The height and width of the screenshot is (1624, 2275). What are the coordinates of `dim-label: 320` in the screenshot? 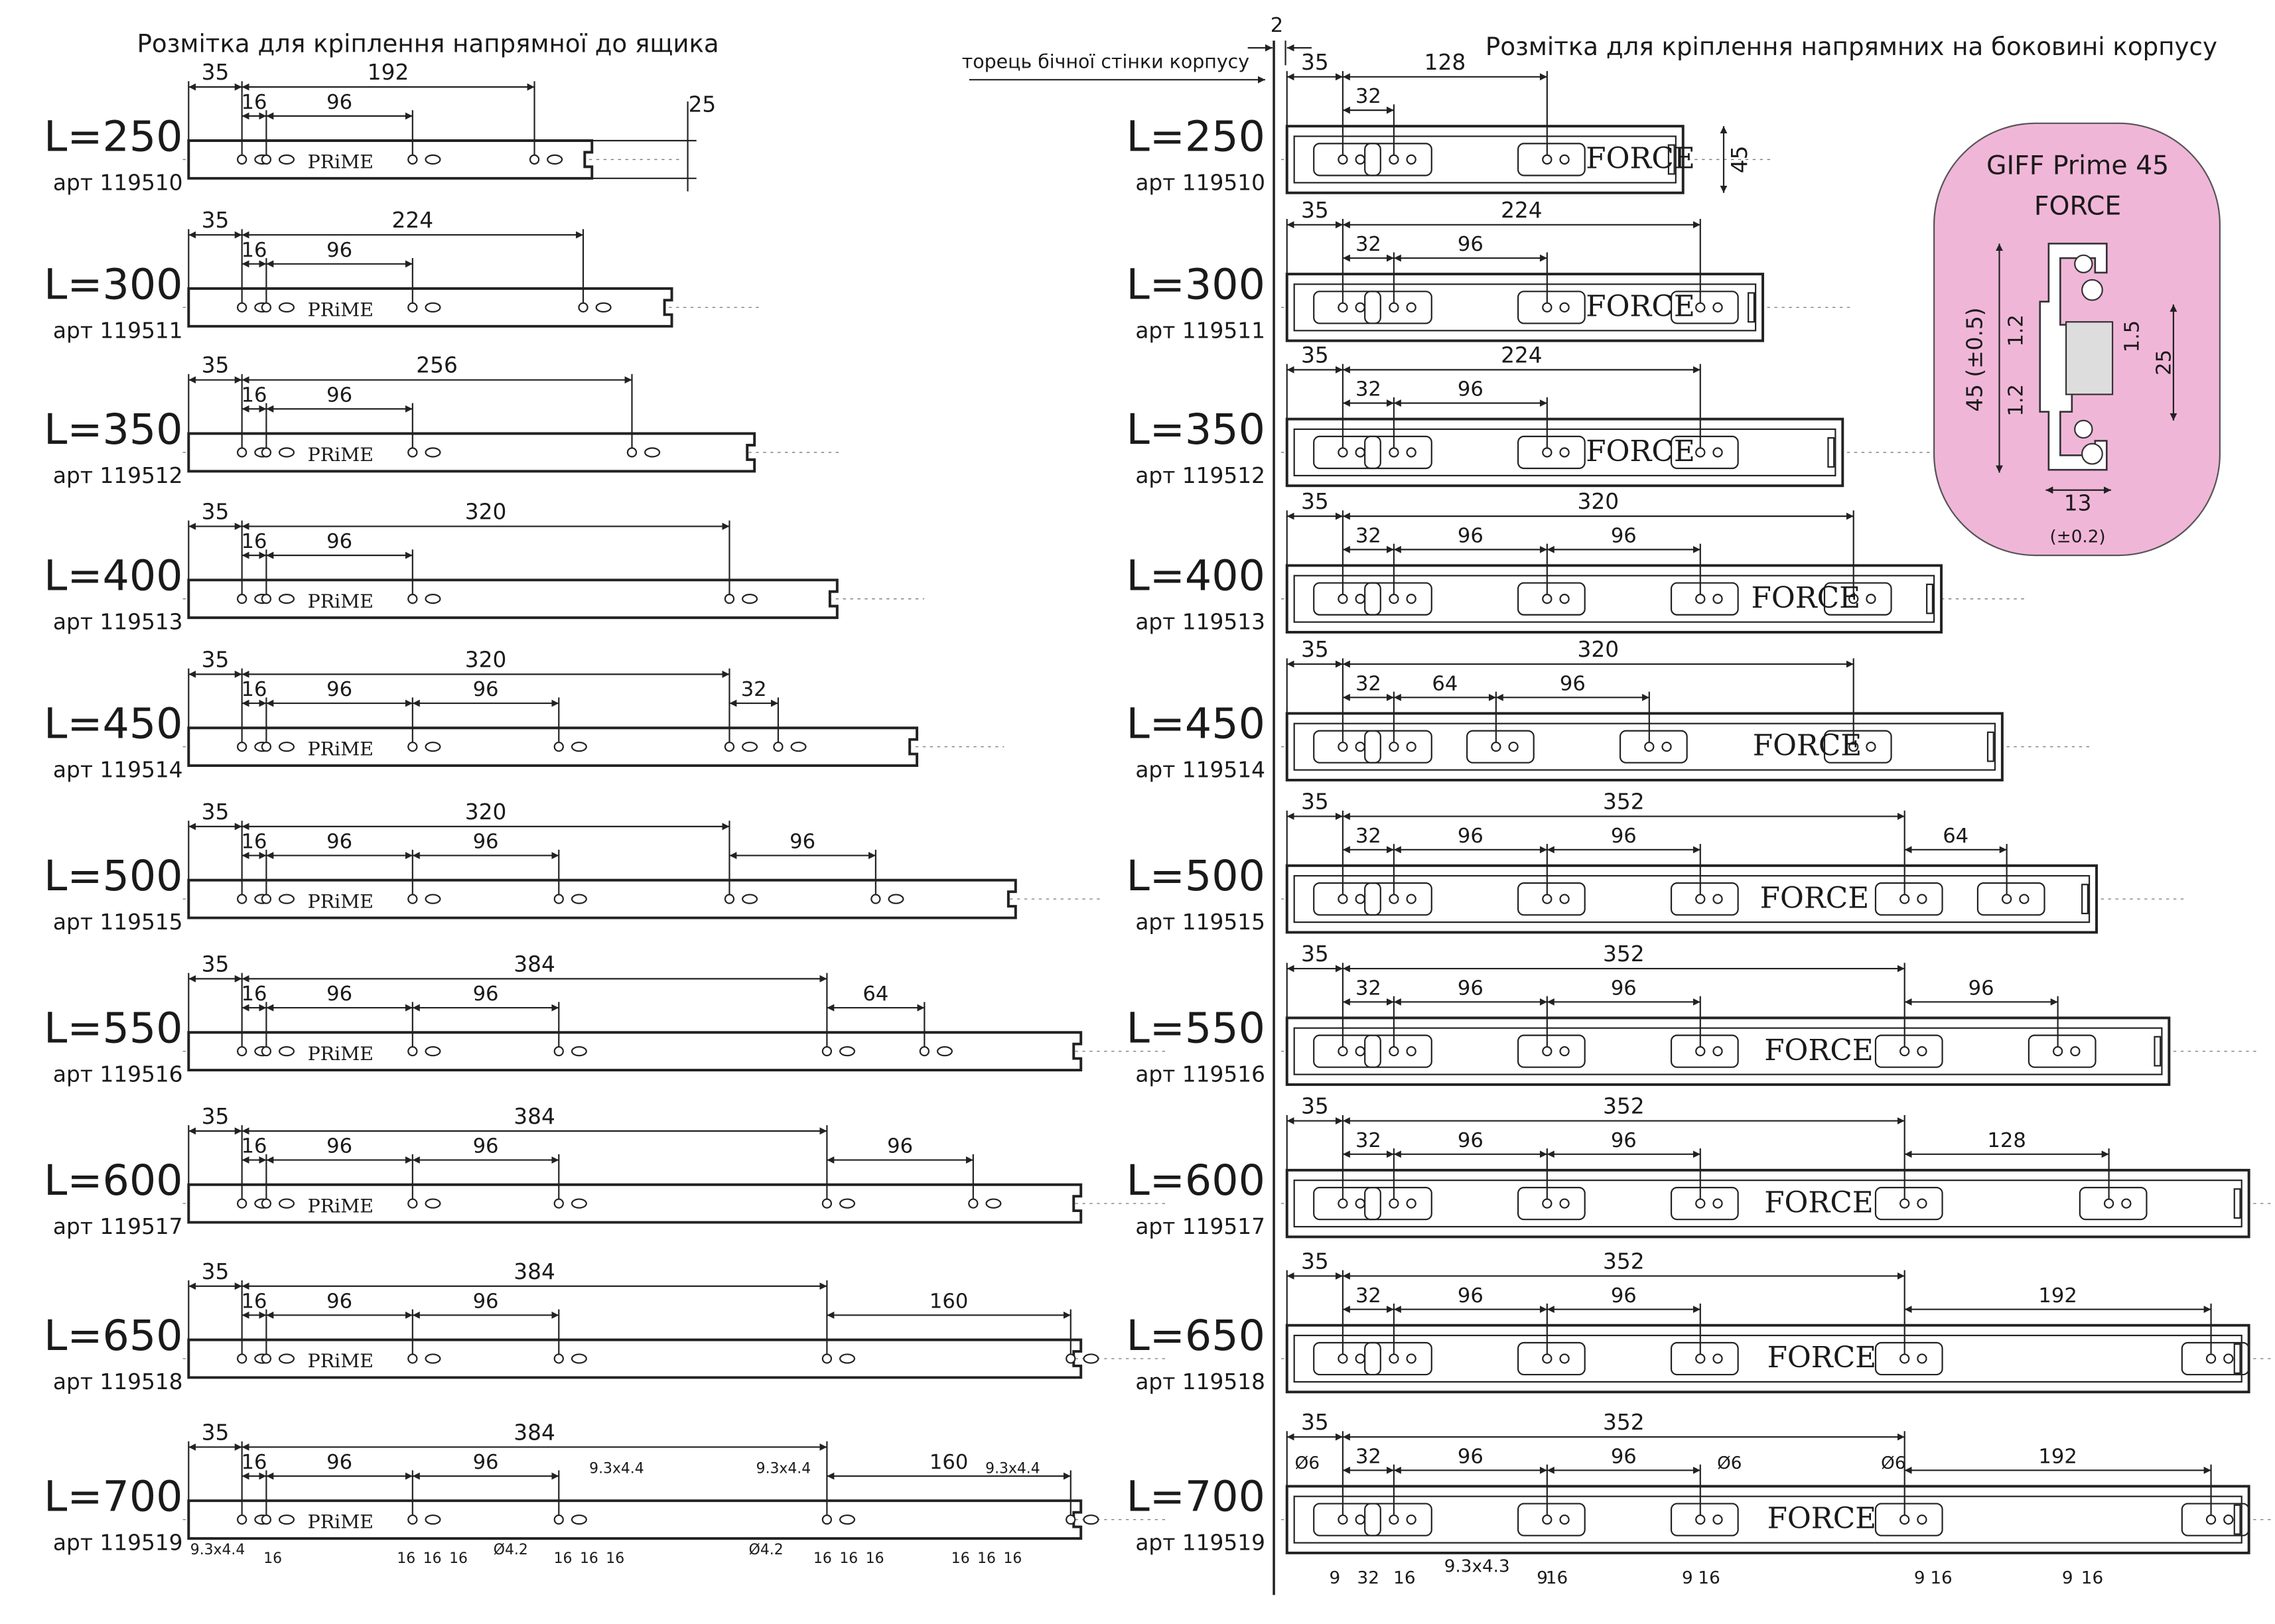 It's located at (486, 659).